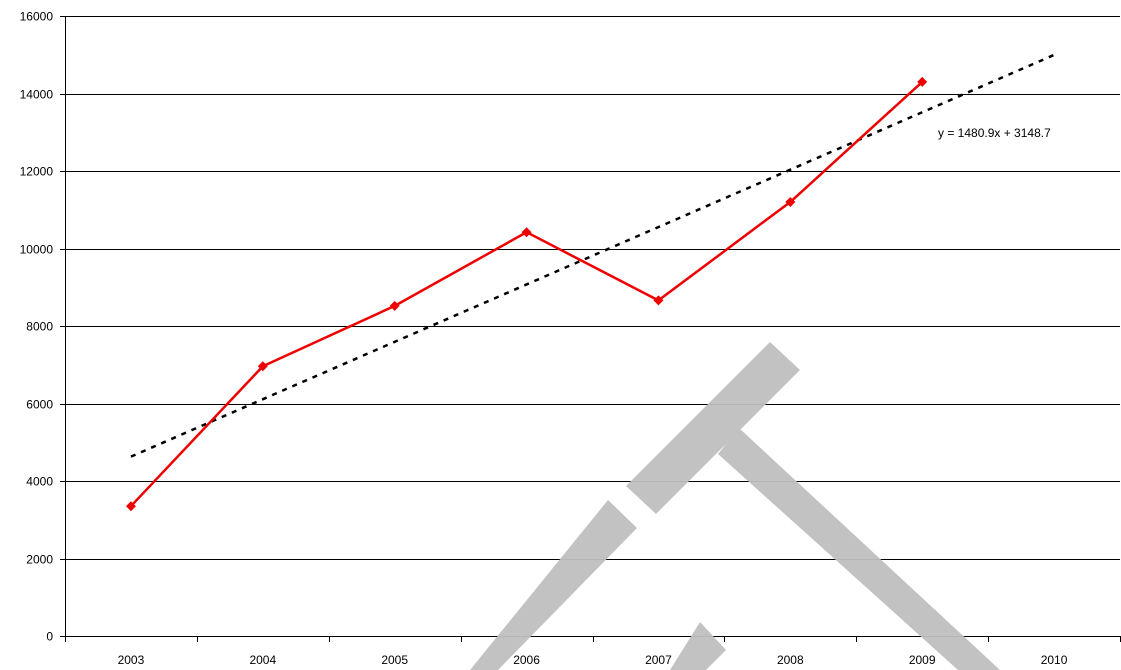 The image size is (1121, 670). What do you see at coordinates (37, 250) in the screenshot?
I see `y-tick-label-10000: 10000` at bounding box center [37, 250].